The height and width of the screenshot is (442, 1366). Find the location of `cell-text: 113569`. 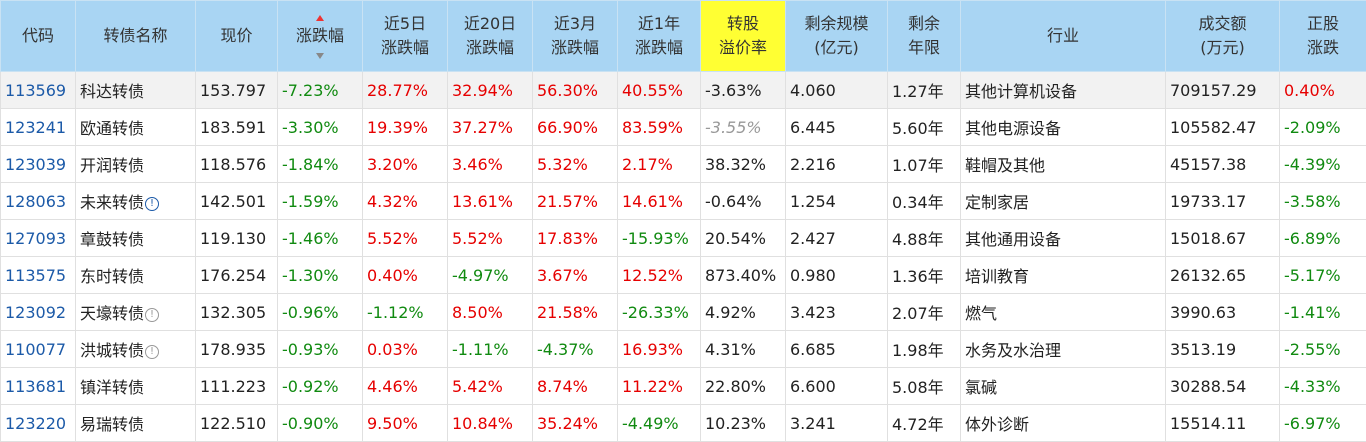

cell-text: 113569 is located at coordinates (35, 90).